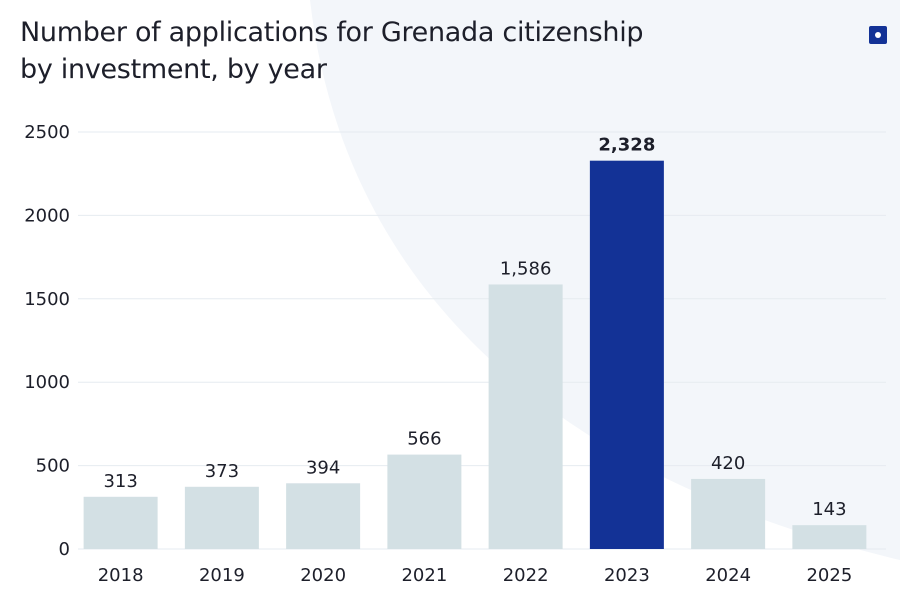 The height and width of the screenshot is (600, 900). I want to click on logo-dot, so click(878, 35).